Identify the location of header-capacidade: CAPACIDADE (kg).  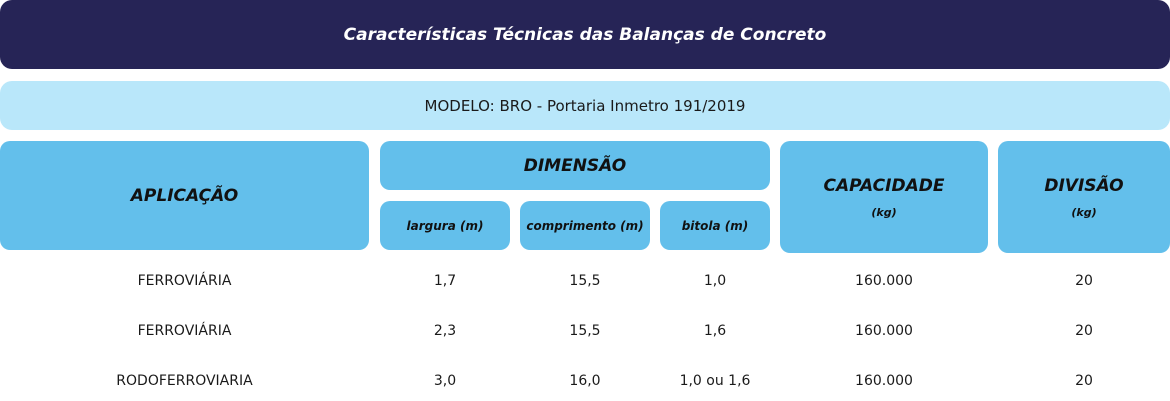
(884, 197).